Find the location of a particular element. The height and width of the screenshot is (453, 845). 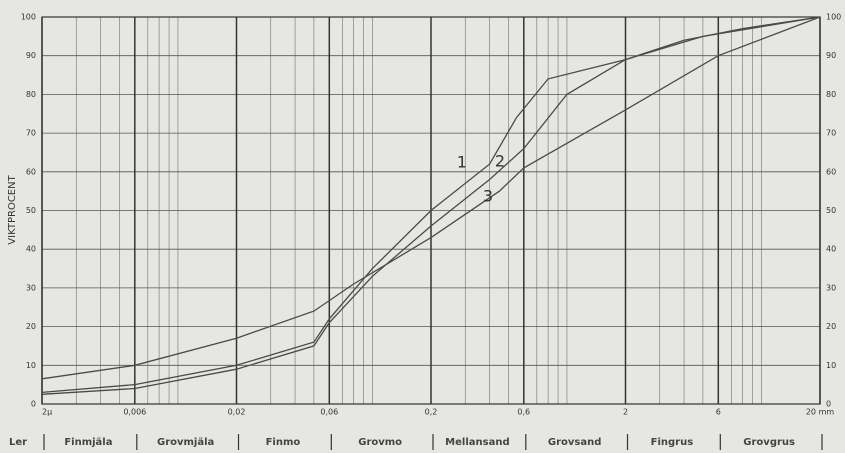

y-tick-label: 30 is located at coordinates (31, 287).